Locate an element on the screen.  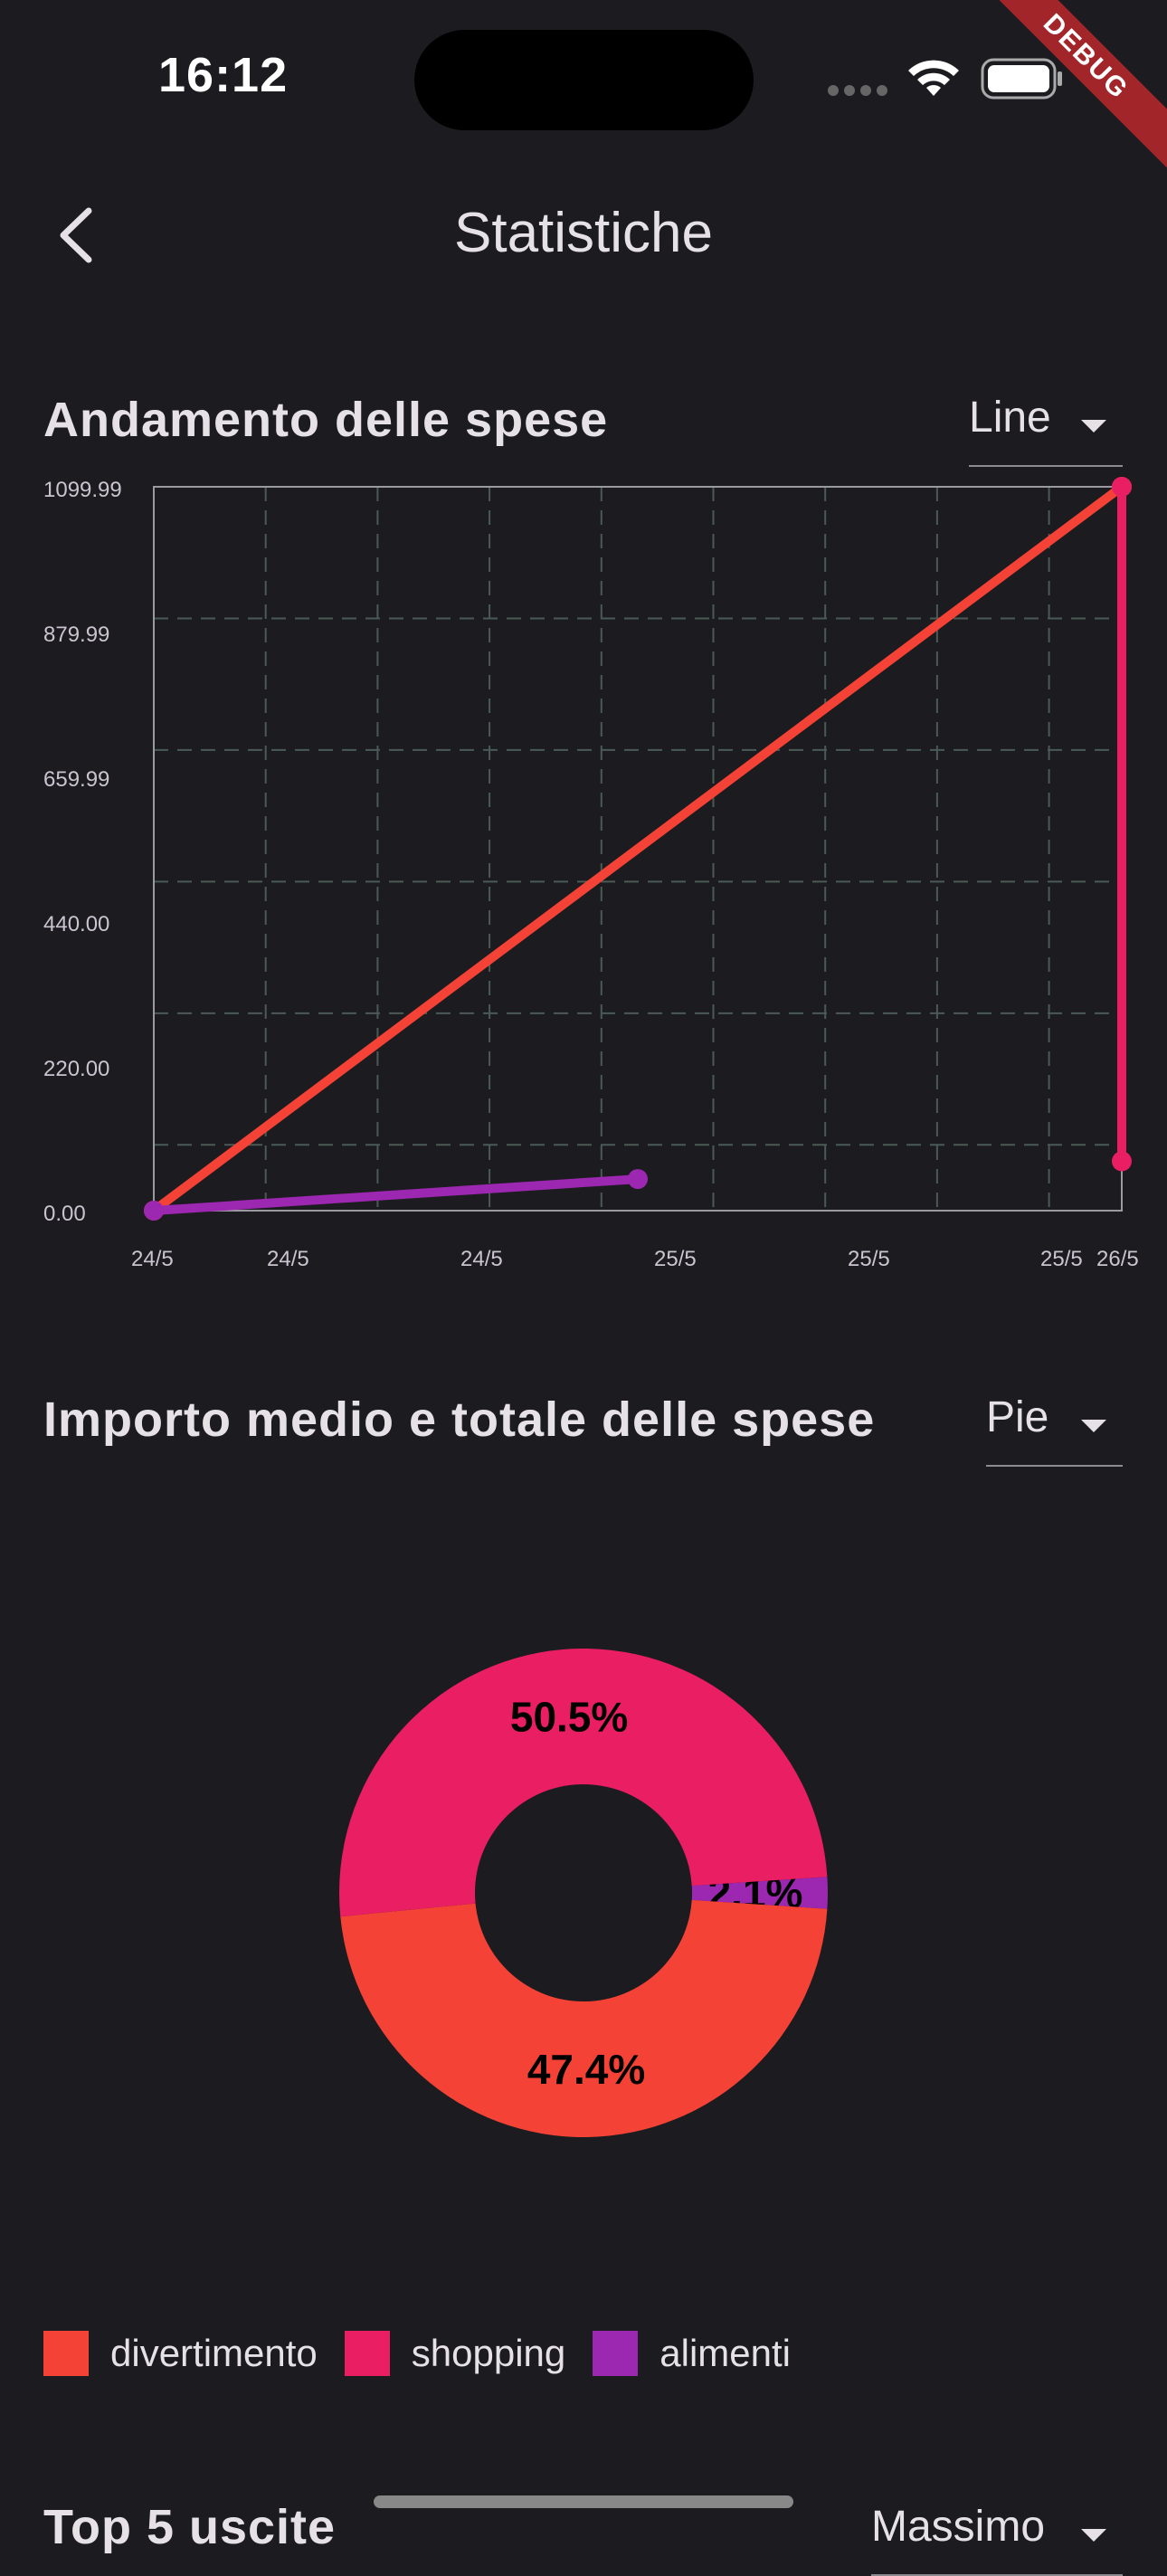
legend-swatch-divertimento is located at coordinates (66, 2354).